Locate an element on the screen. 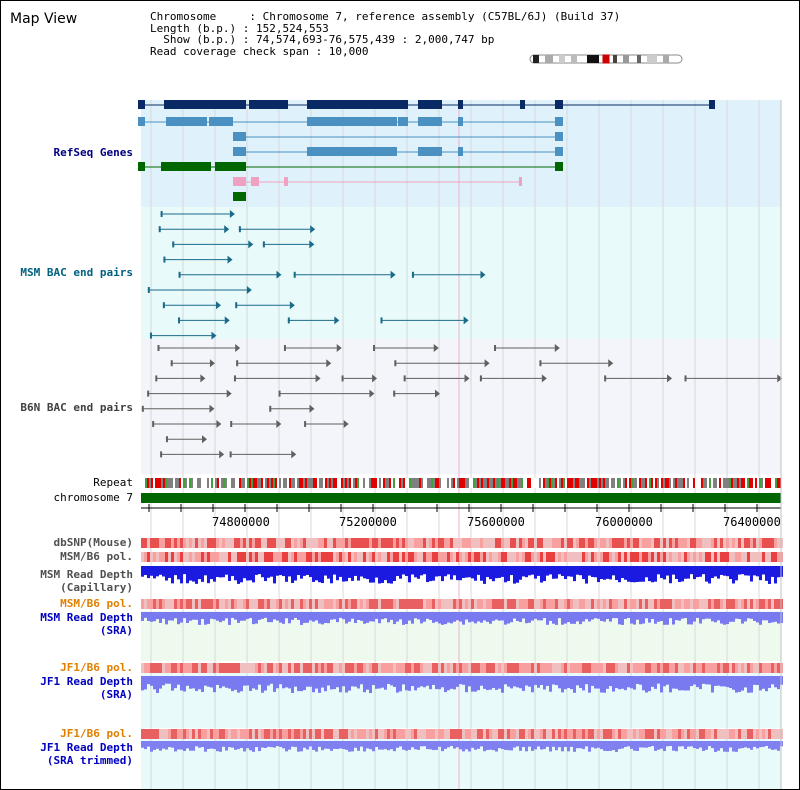 Image resolution: width=800 pixels, height=790 pixels. chromosome-ideogram is located at coordinates (607, 59).